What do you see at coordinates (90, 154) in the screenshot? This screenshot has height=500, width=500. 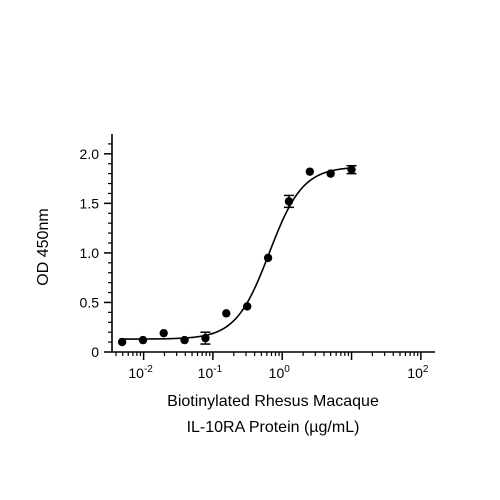 I see `y-tick-label: 2.0` at bounding box center [90, 154].